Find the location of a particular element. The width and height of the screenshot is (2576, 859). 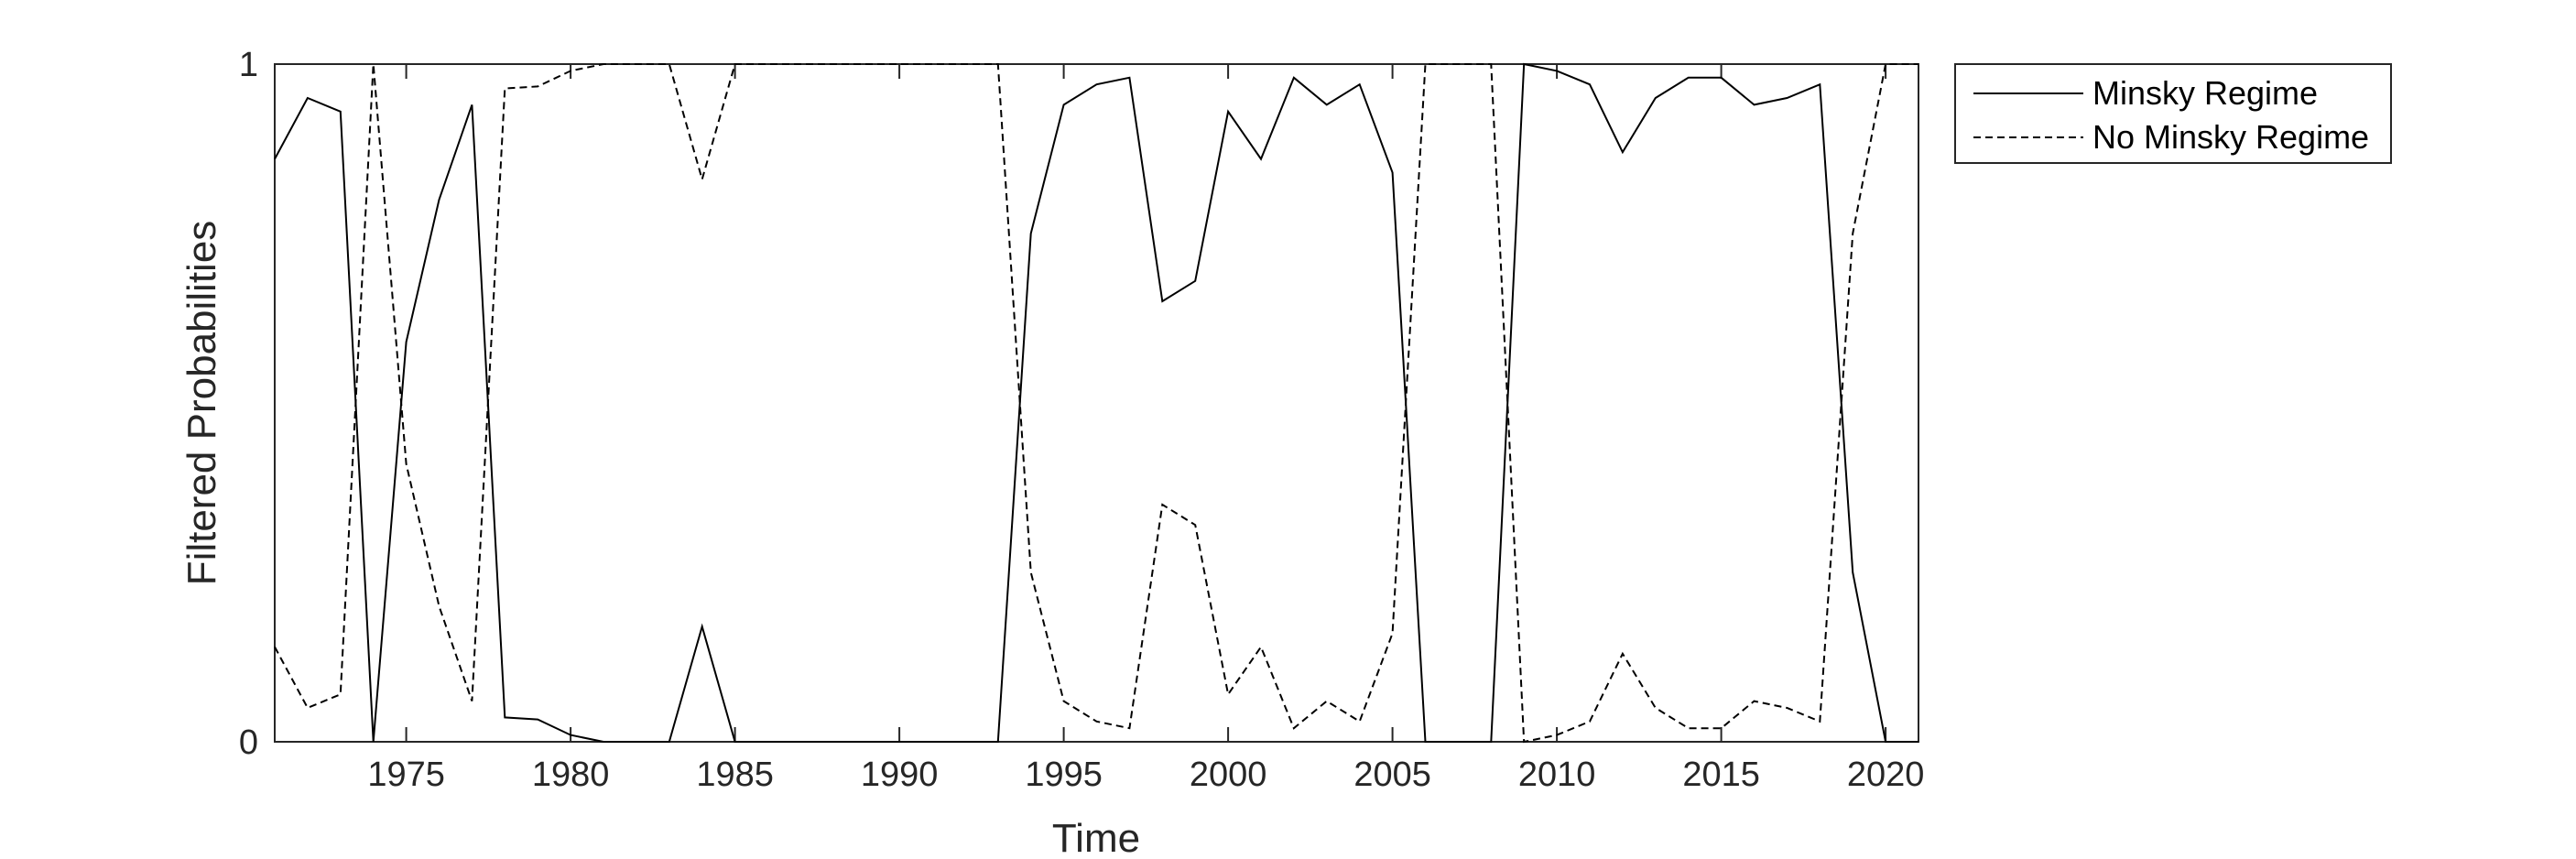

x-tick-label: 1990 is located at coordinates (900, 775).